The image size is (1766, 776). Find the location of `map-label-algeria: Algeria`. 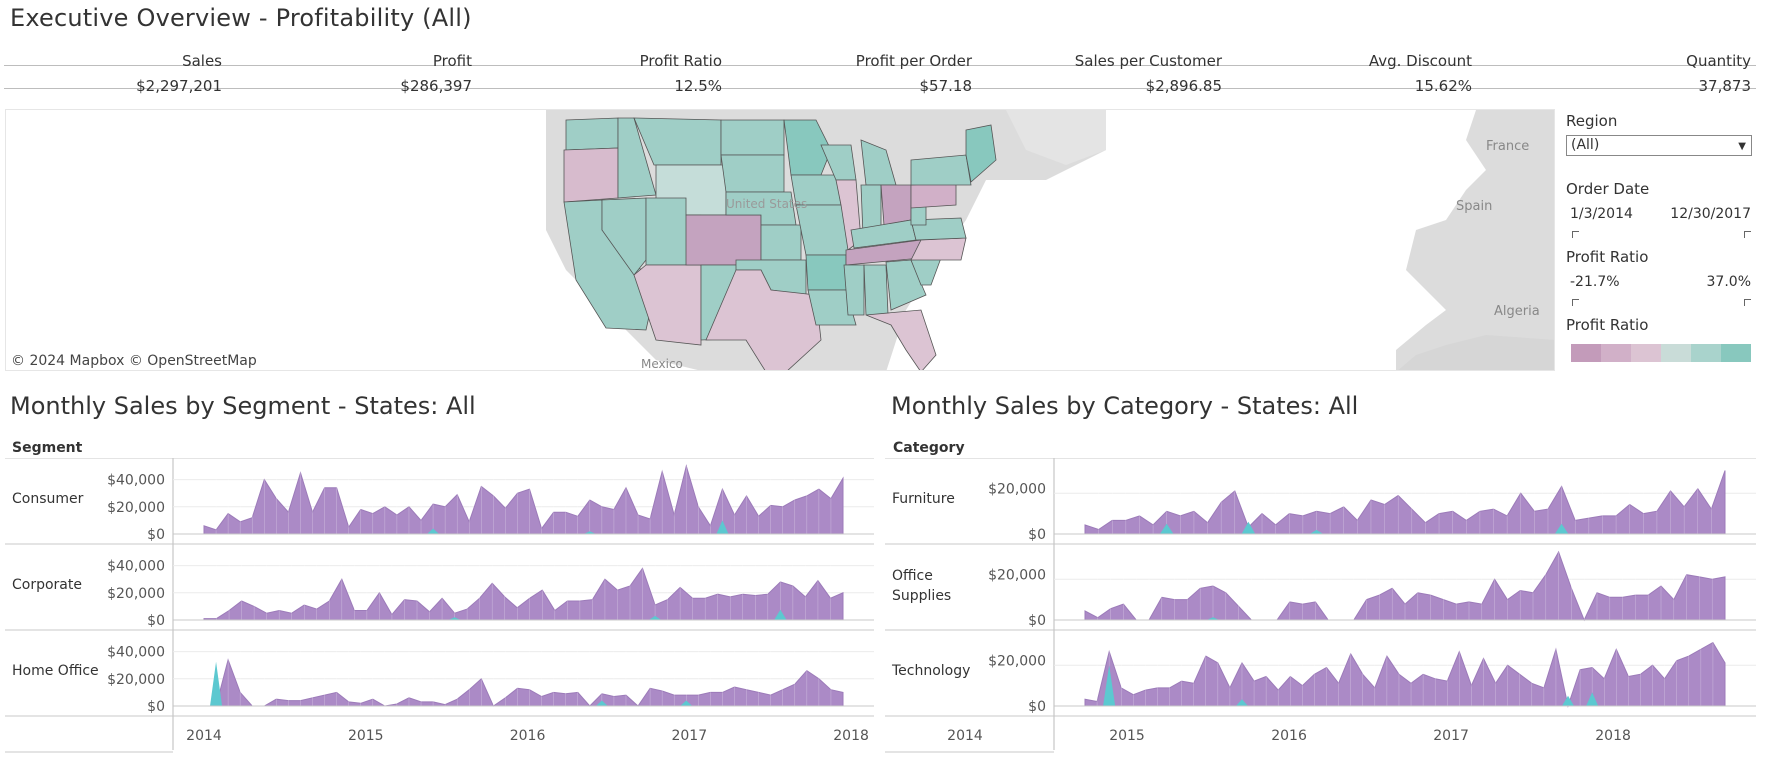

map-label-algeria: Algeria is located at coordinates (1517, 311).